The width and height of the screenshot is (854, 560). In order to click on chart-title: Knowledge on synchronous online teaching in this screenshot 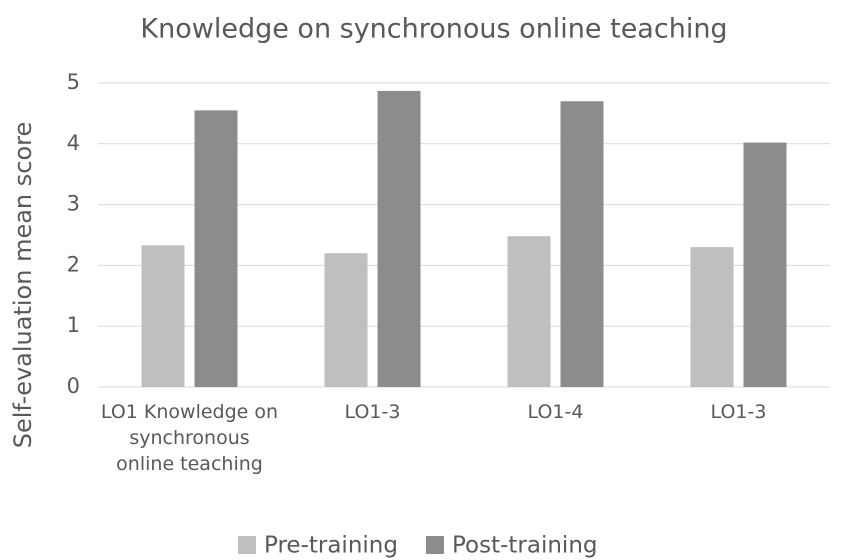, I will do `click(433, 29)`.